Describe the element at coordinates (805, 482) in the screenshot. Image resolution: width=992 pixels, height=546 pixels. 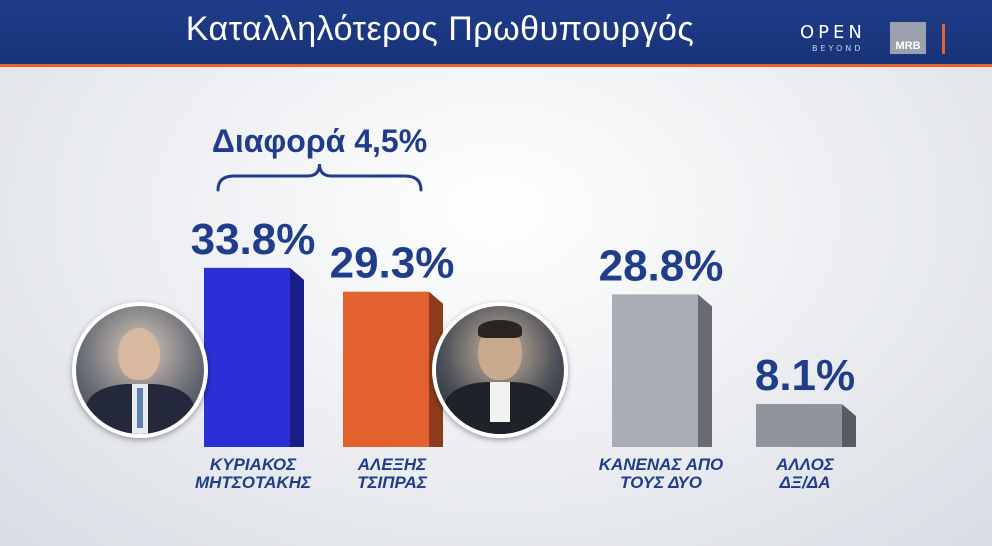
I see `category-label: ΔΞ/ΔΑ` at that location.